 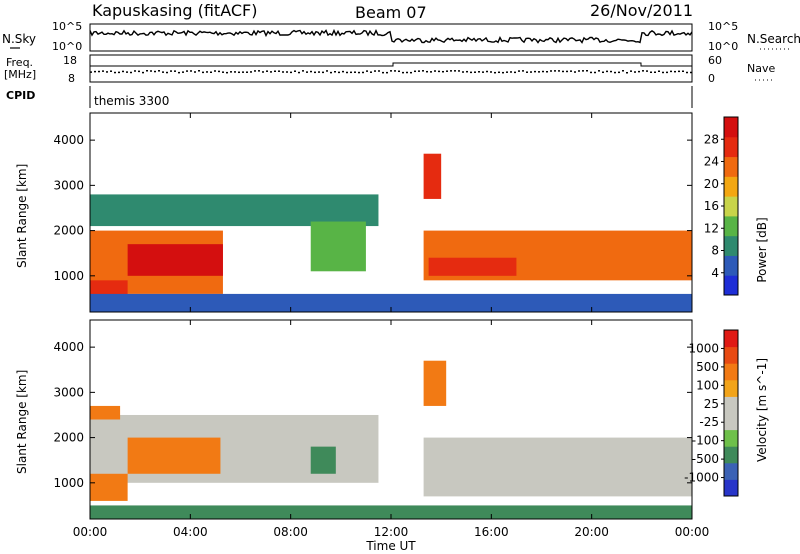 What do you see at coordinates (711, 413) in the screenshot?
I see `velocity-colorbar: 1000 500 100 25 -25 -100 -500 -1000` at bounding box center [711, 413].